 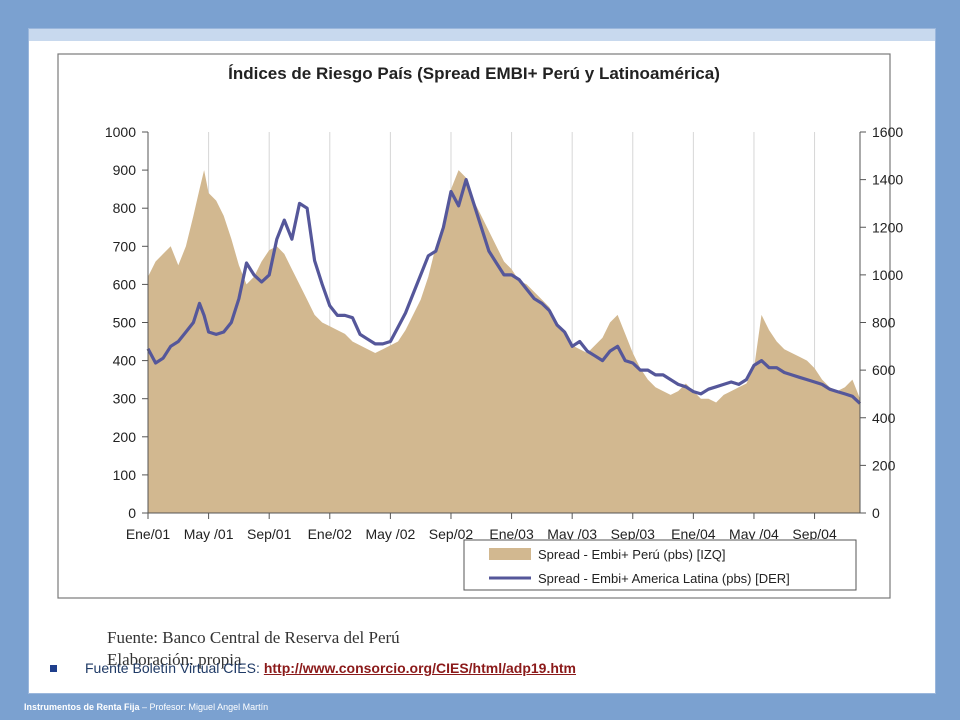 What do you see at coordinates (693, 534) in the screenshot?
I see `x-tick-label: Ene/04` at bounding box center [693, 534].